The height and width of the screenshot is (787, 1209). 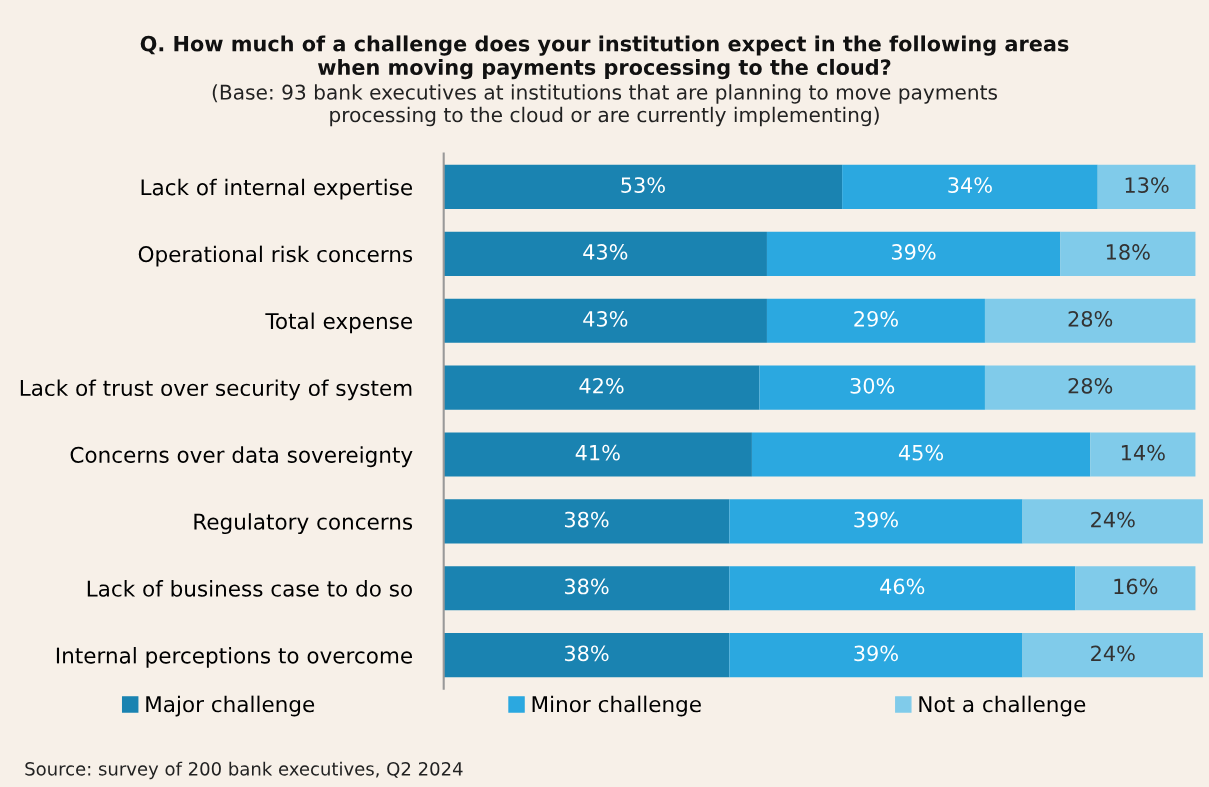 I want to click on data-label: 13%, so click(x=1147, y=185).